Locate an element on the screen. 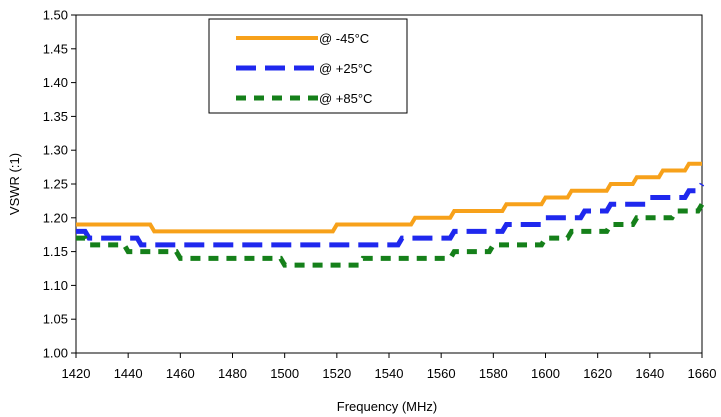  legend-label-2: @ +85°C is located at coordinates (345, 98).